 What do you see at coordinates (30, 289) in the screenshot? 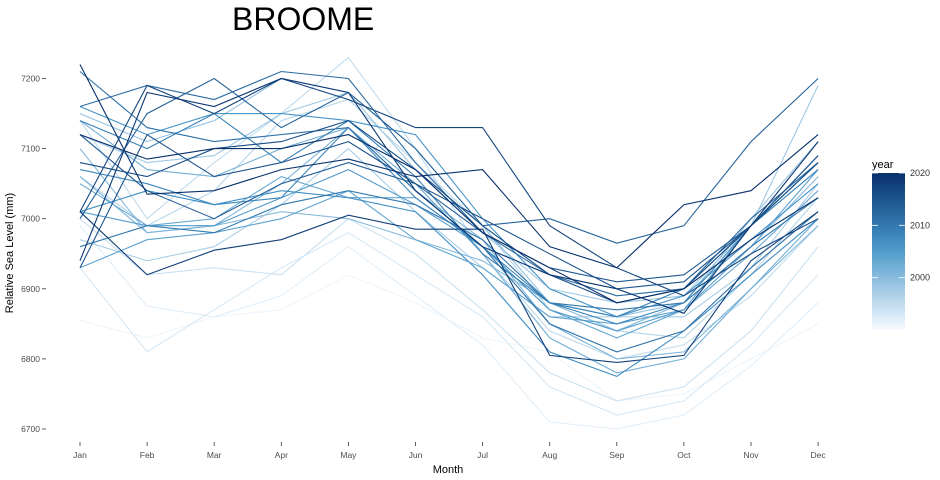
I see `y-tick-label: 6900` at bounding box center [30, 289].